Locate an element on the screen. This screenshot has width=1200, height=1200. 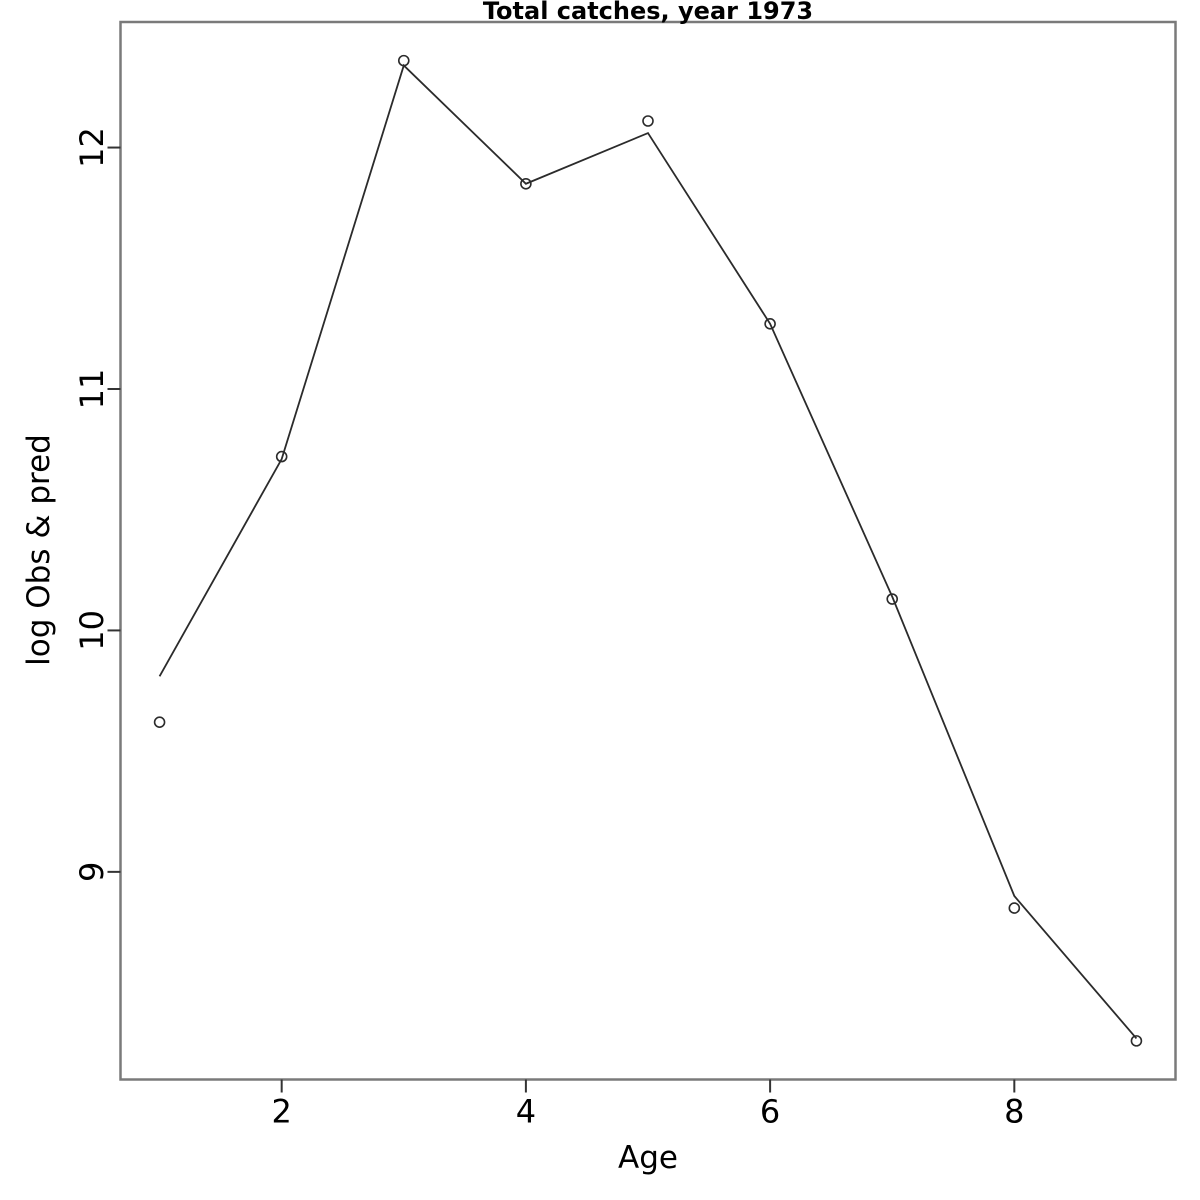
y-tick-label: 12 is located at coordinates (92, 147).